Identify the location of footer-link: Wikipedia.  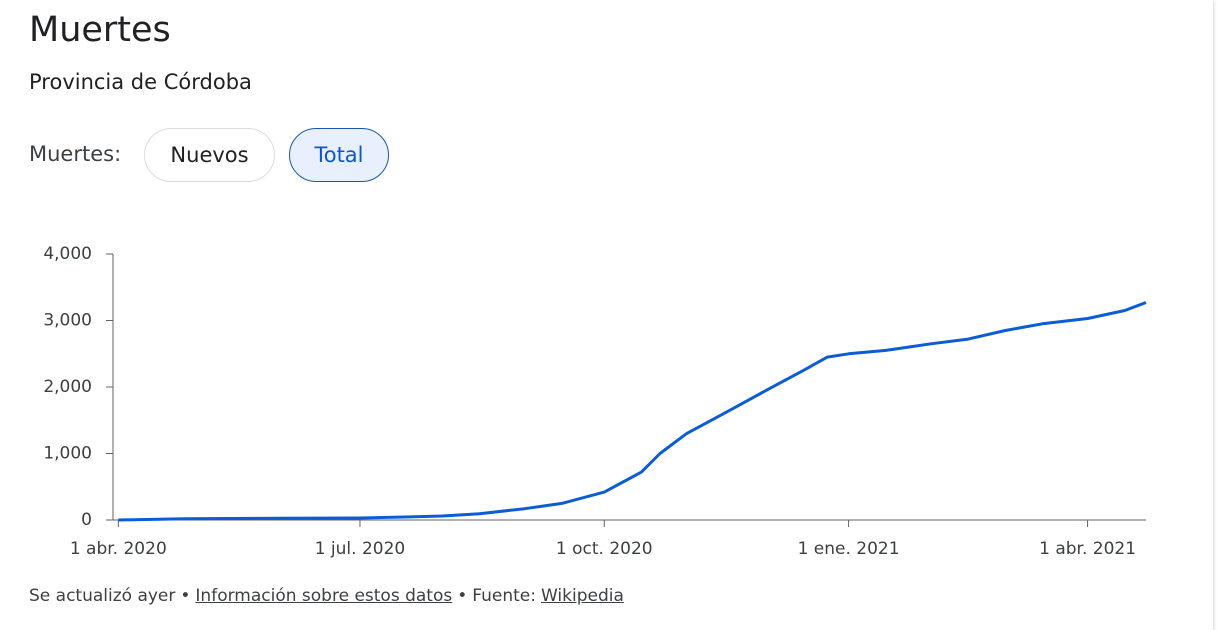
(582, 596).